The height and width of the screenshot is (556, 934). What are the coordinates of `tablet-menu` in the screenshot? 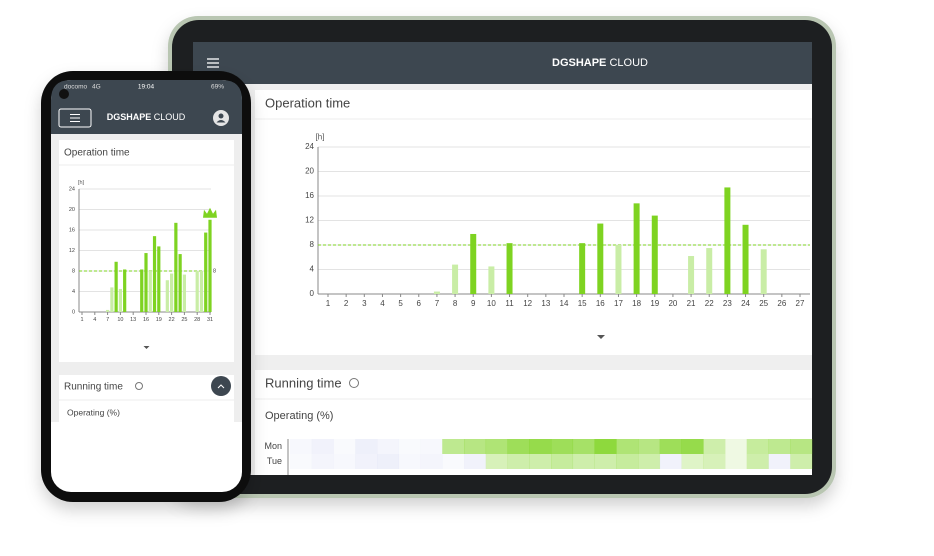 It's located at (213, 63).